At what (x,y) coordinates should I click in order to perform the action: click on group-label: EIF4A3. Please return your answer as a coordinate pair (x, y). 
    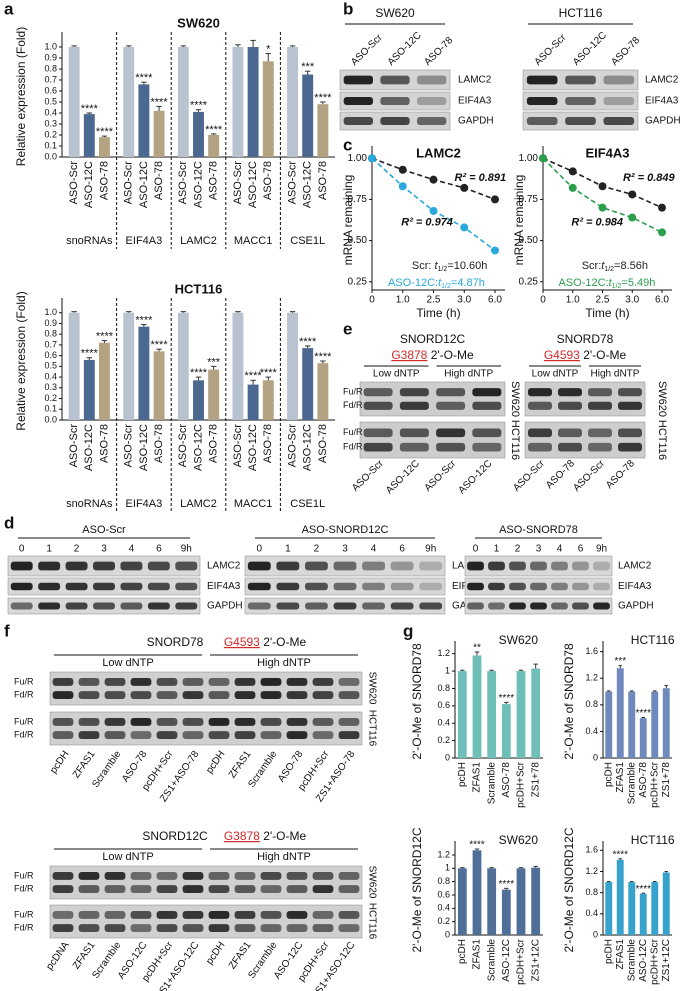
    Looking at the image, I should click on (144, 241).